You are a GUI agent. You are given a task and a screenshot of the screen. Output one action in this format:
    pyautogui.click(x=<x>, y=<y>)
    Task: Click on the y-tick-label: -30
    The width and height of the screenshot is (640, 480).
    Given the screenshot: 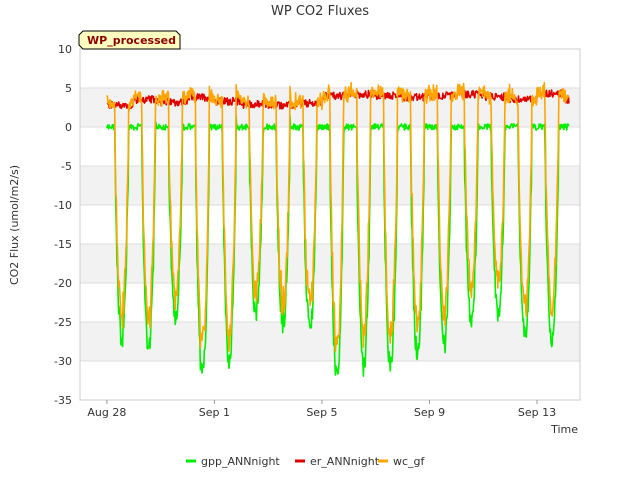 What is the action you would take?
    pyautogui.click(x=63, y=361)
    